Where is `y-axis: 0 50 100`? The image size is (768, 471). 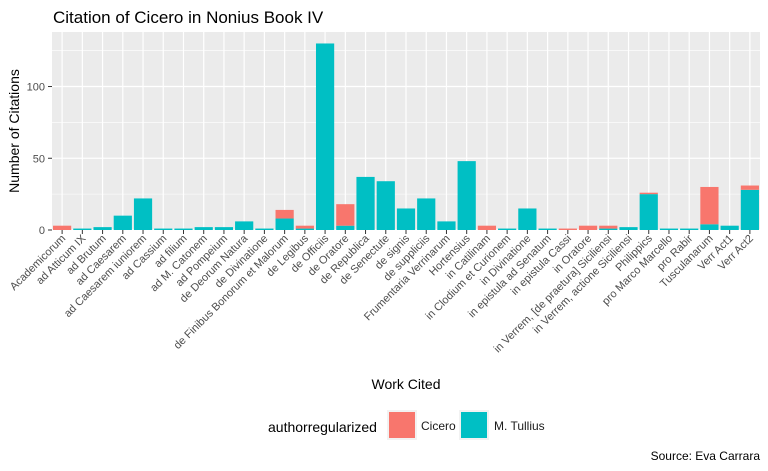 y-axis: 0 50 100 is located at coordinates (39, 159).